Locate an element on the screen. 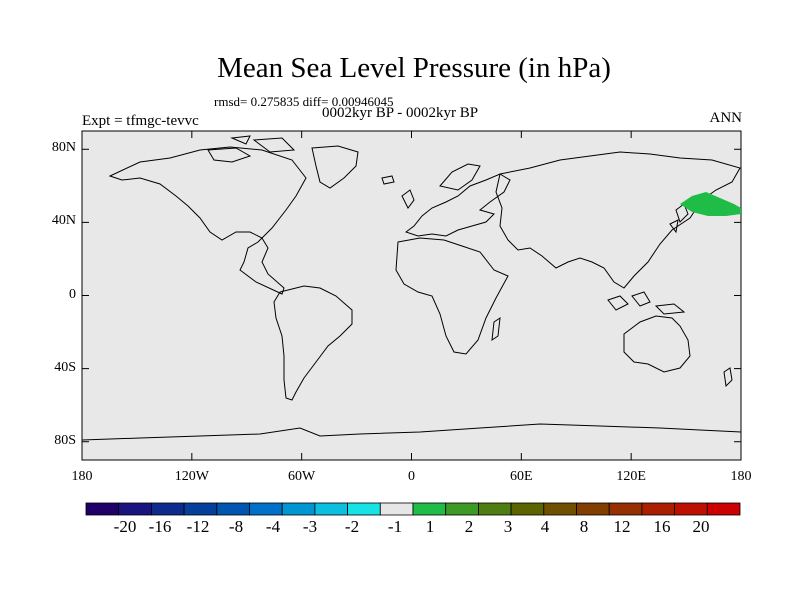  coast-north-america is located at coordinates (207, 220).